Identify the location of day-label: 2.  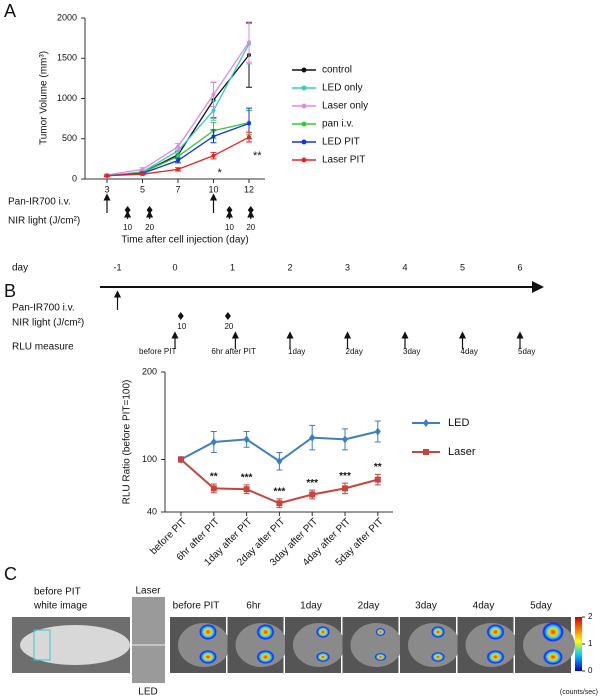
(289, 267).